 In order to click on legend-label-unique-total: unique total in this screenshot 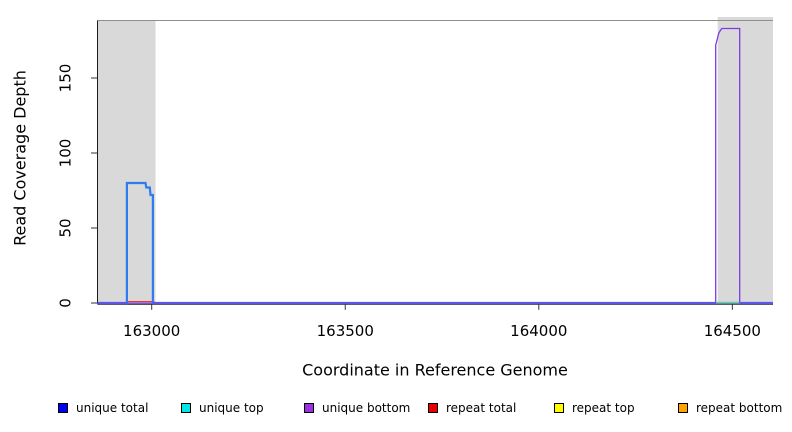, I will do `click(112, 408)`.